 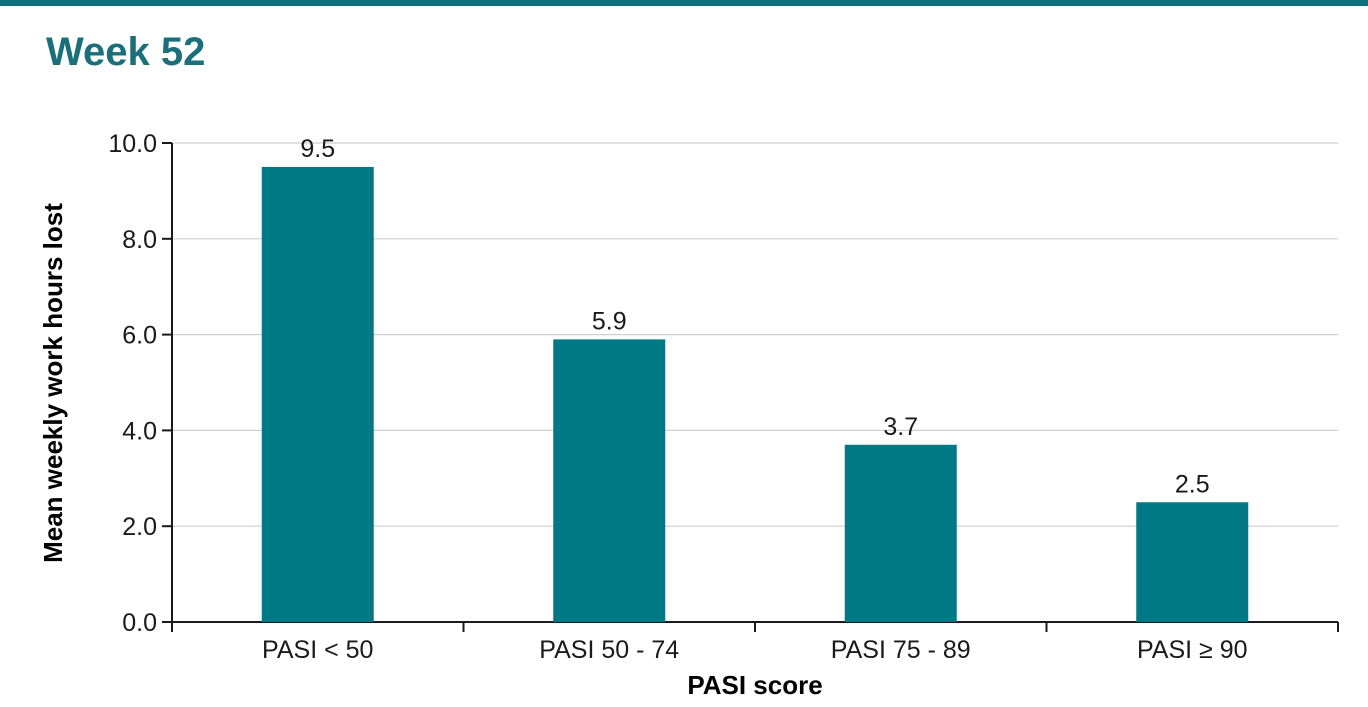 I want to click on y-axis: 0.0 2.0 4.0 6.0 8.0 10.0, so click(x=140, y=383).